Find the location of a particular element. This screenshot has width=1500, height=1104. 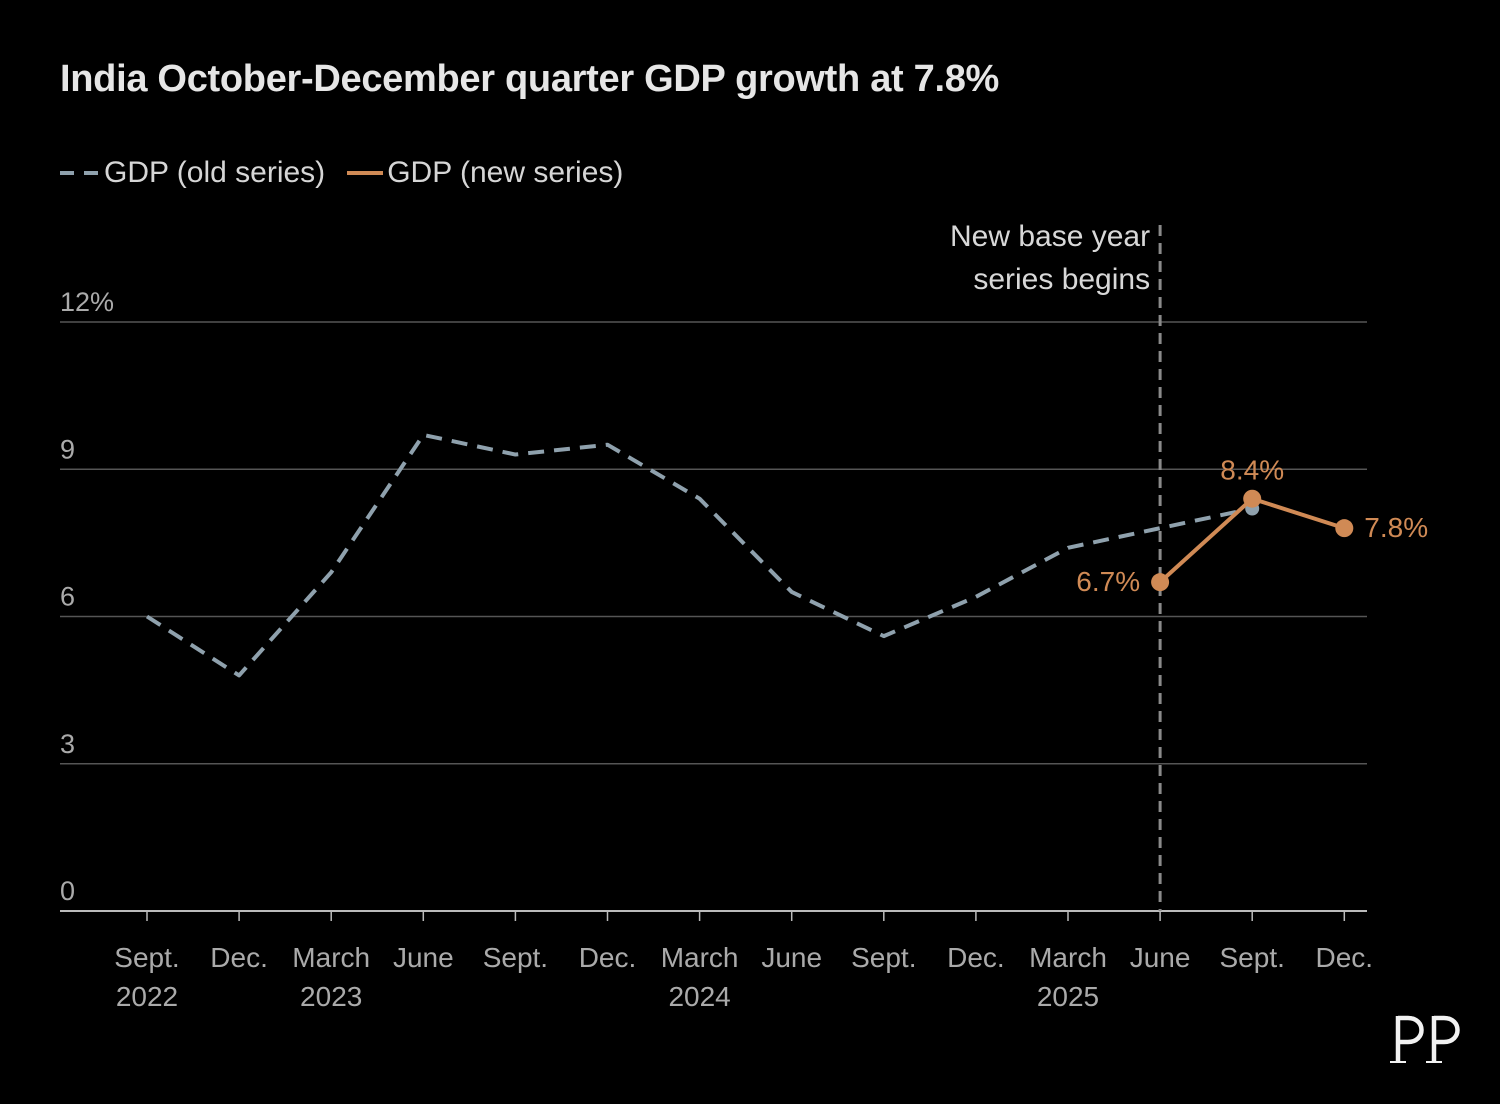

data-label-new-series: 6.7% is located at coordinates (1108, 581).